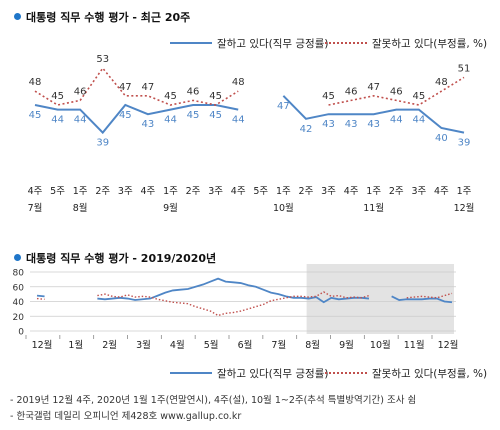 Image resolution: width=500 pixels, height=430 pixels. I want to click on top-legend-disapprove: 잘못하고 있다(부정률, %), so click(406, 43).